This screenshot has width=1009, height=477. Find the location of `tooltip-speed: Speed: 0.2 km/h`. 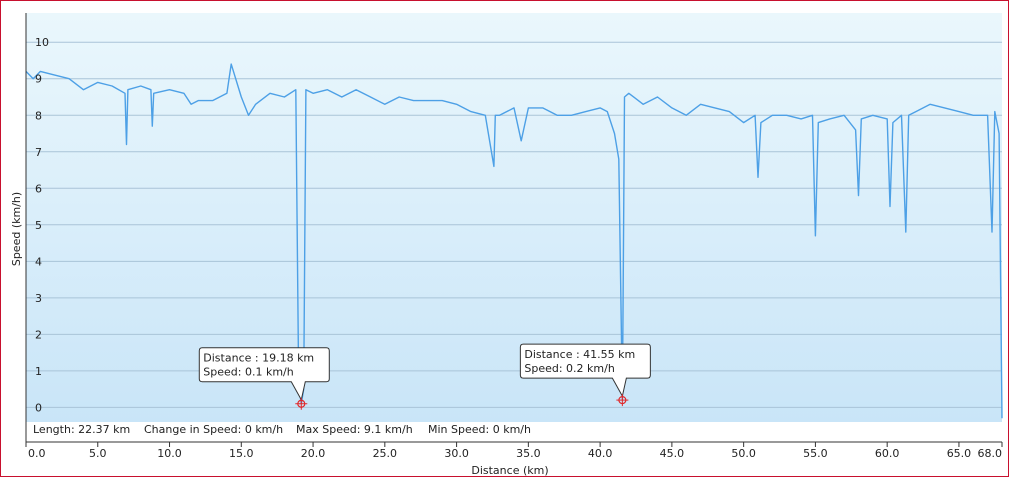

tooltip-speed: Speed: 0.2 km/h is located at coordinates (569, 368).